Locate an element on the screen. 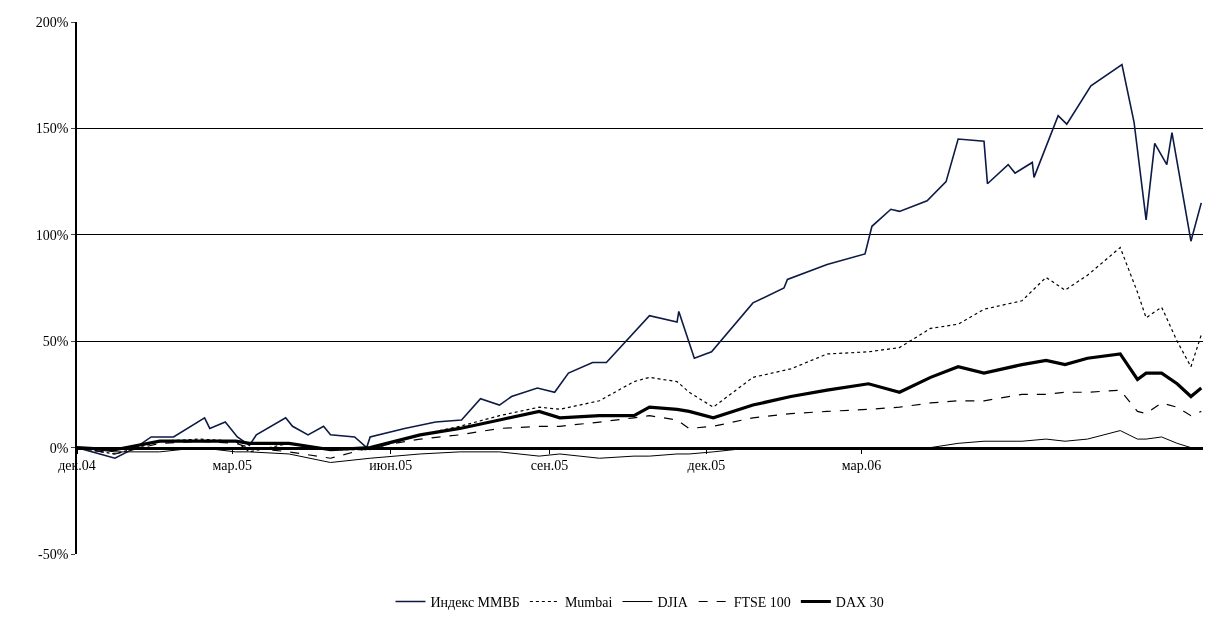  x-tick-label: сен.05 is located at coordinates (549, 466).